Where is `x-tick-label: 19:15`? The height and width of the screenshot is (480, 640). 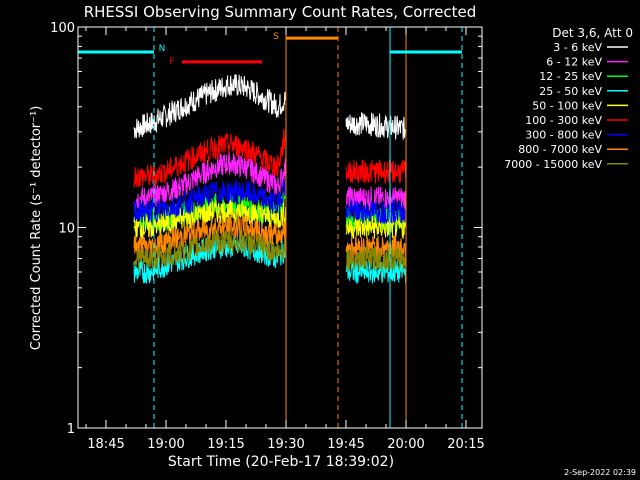
x-tick-label: 19:15 is located at coordinates (225, 444).